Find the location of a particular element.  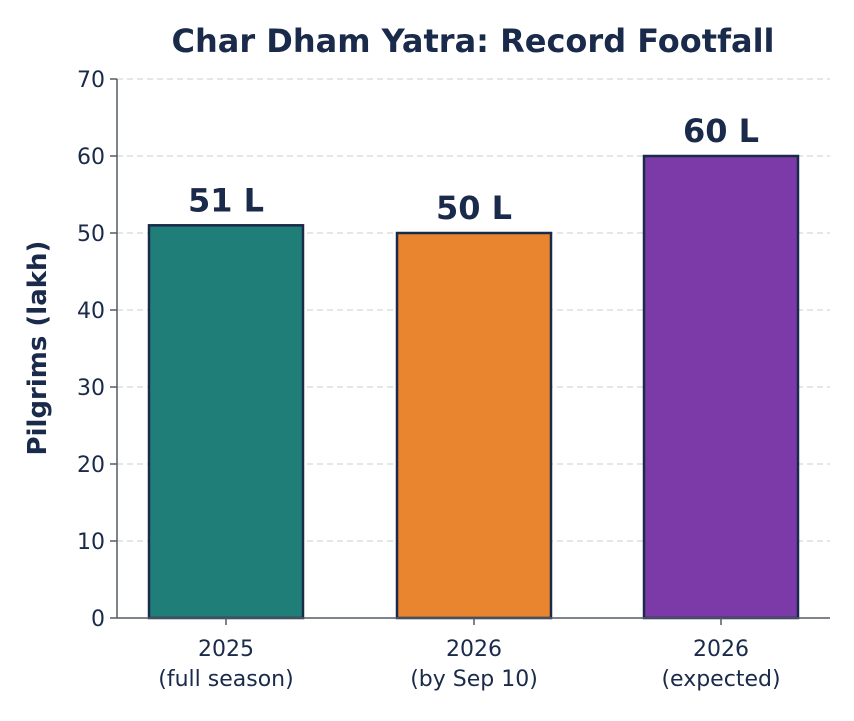

y-tick-label: 50 is located at coordinates (91, 234).